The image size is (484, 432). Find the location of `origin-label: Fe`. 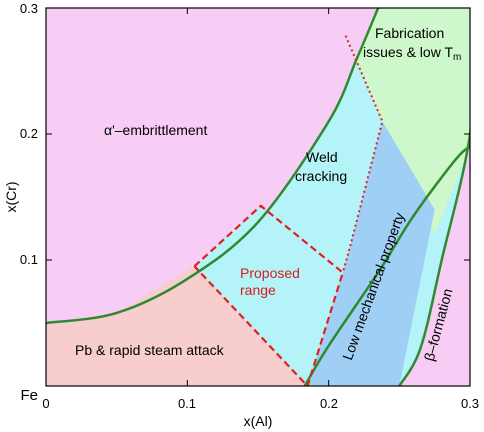

origin-label: Fe is located at coordinates (29, 395).